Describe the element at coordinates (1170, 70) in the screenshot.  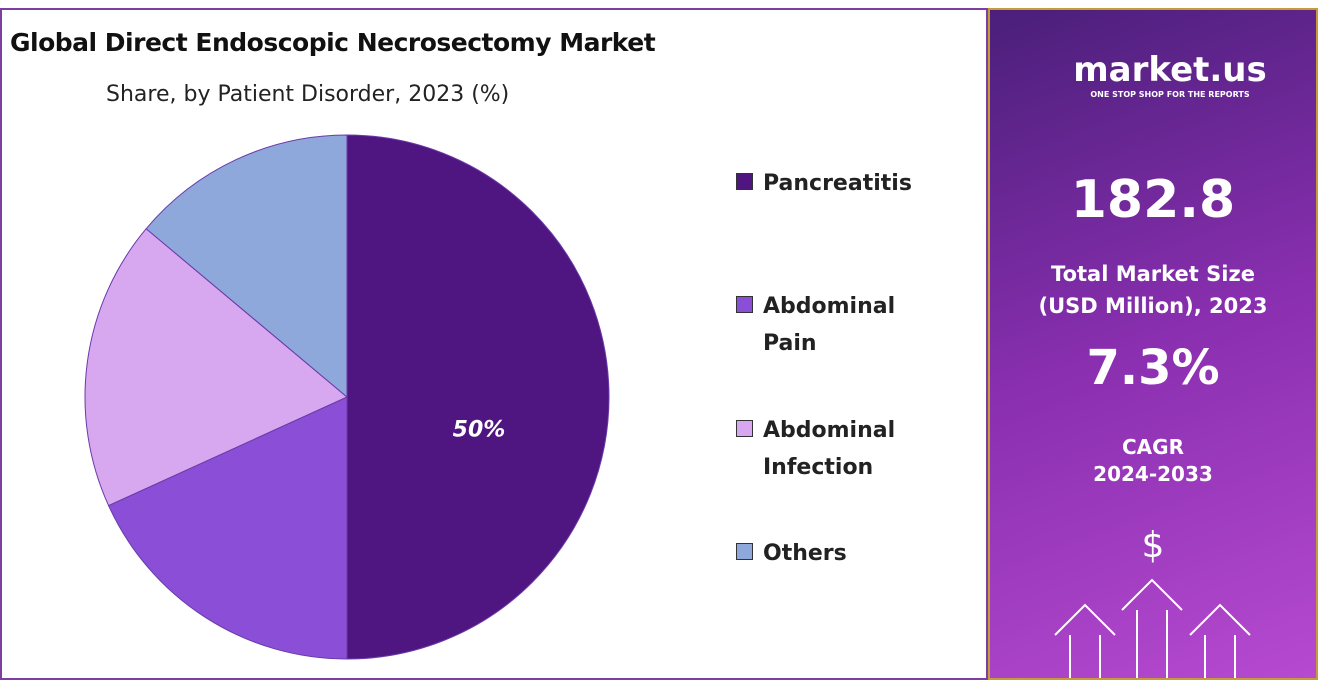
I see `brand: market.us` at that location.